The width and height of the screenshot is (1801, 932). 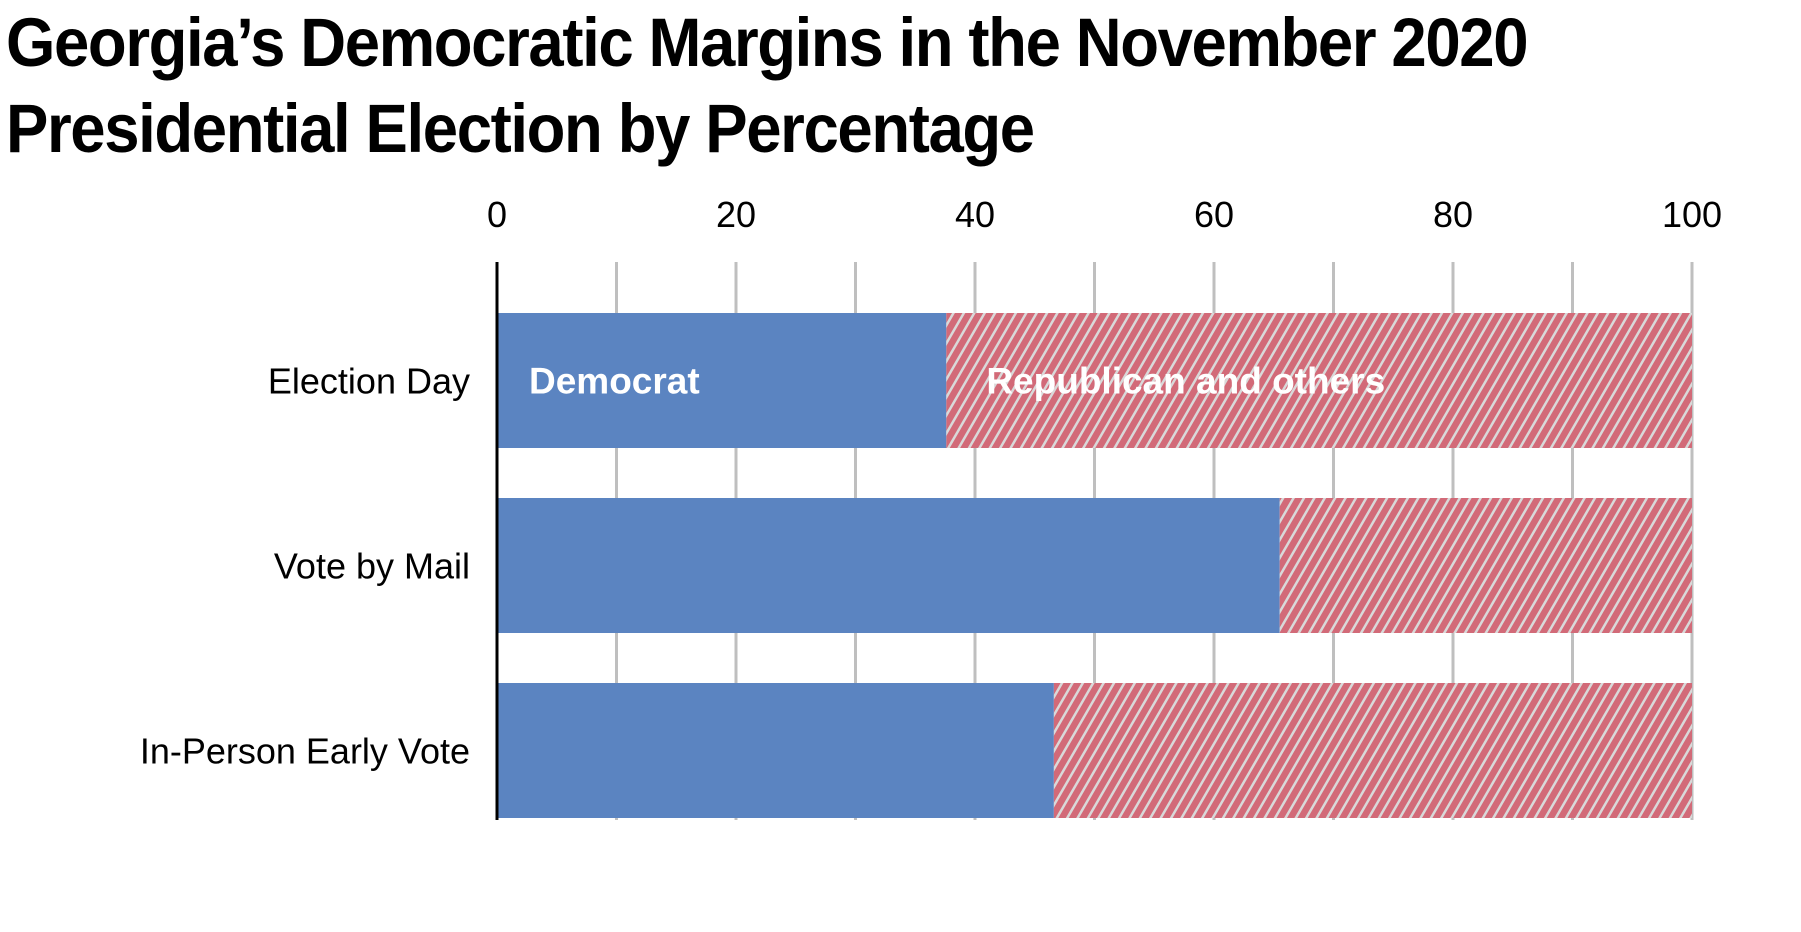 What do you see at coordinates (1485, 565) in the screenshot?
I see `bar-1-republican-and-others` at bounding box center [1485, 565].